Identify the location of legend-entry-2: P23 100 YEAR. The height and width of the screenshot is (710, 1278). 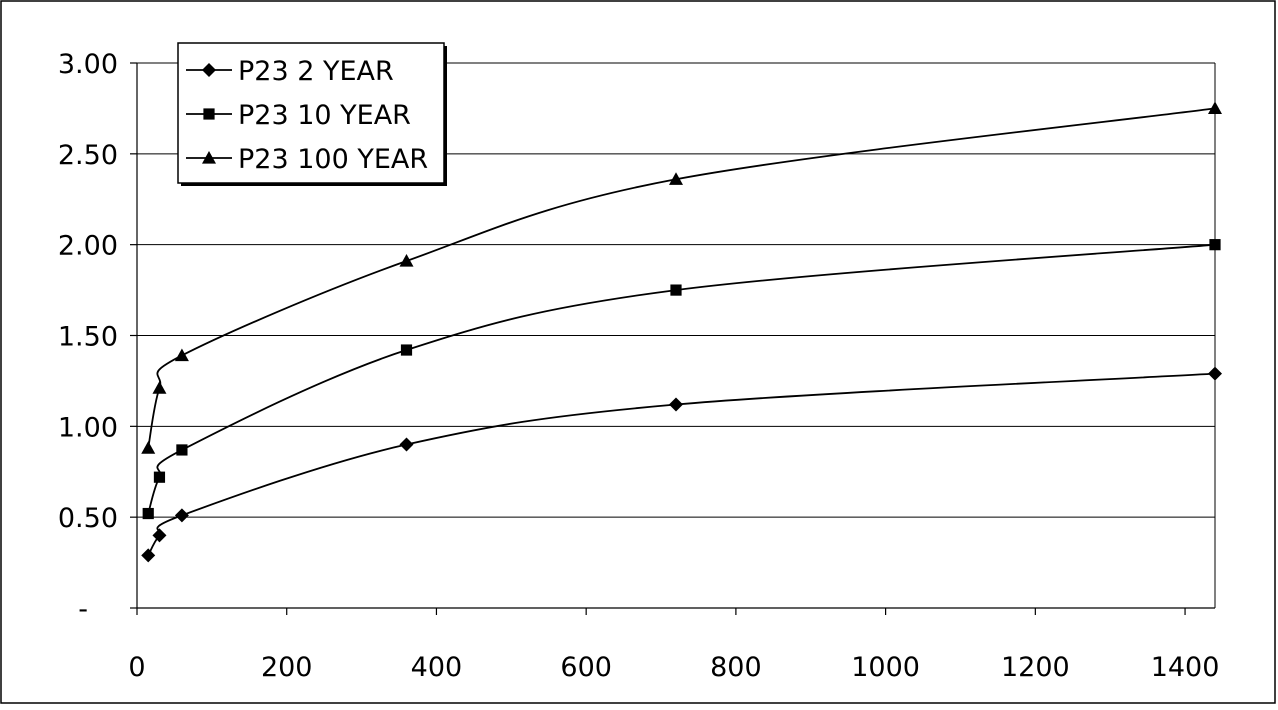
(307, 159).